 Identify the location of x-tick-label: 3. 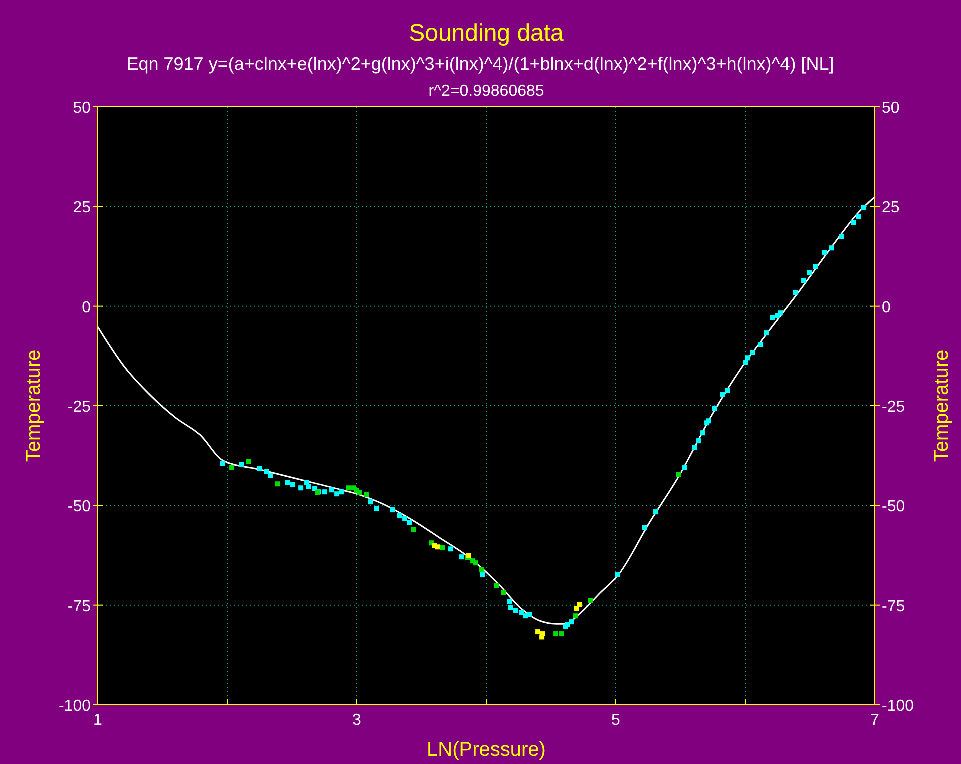
(357, 720).